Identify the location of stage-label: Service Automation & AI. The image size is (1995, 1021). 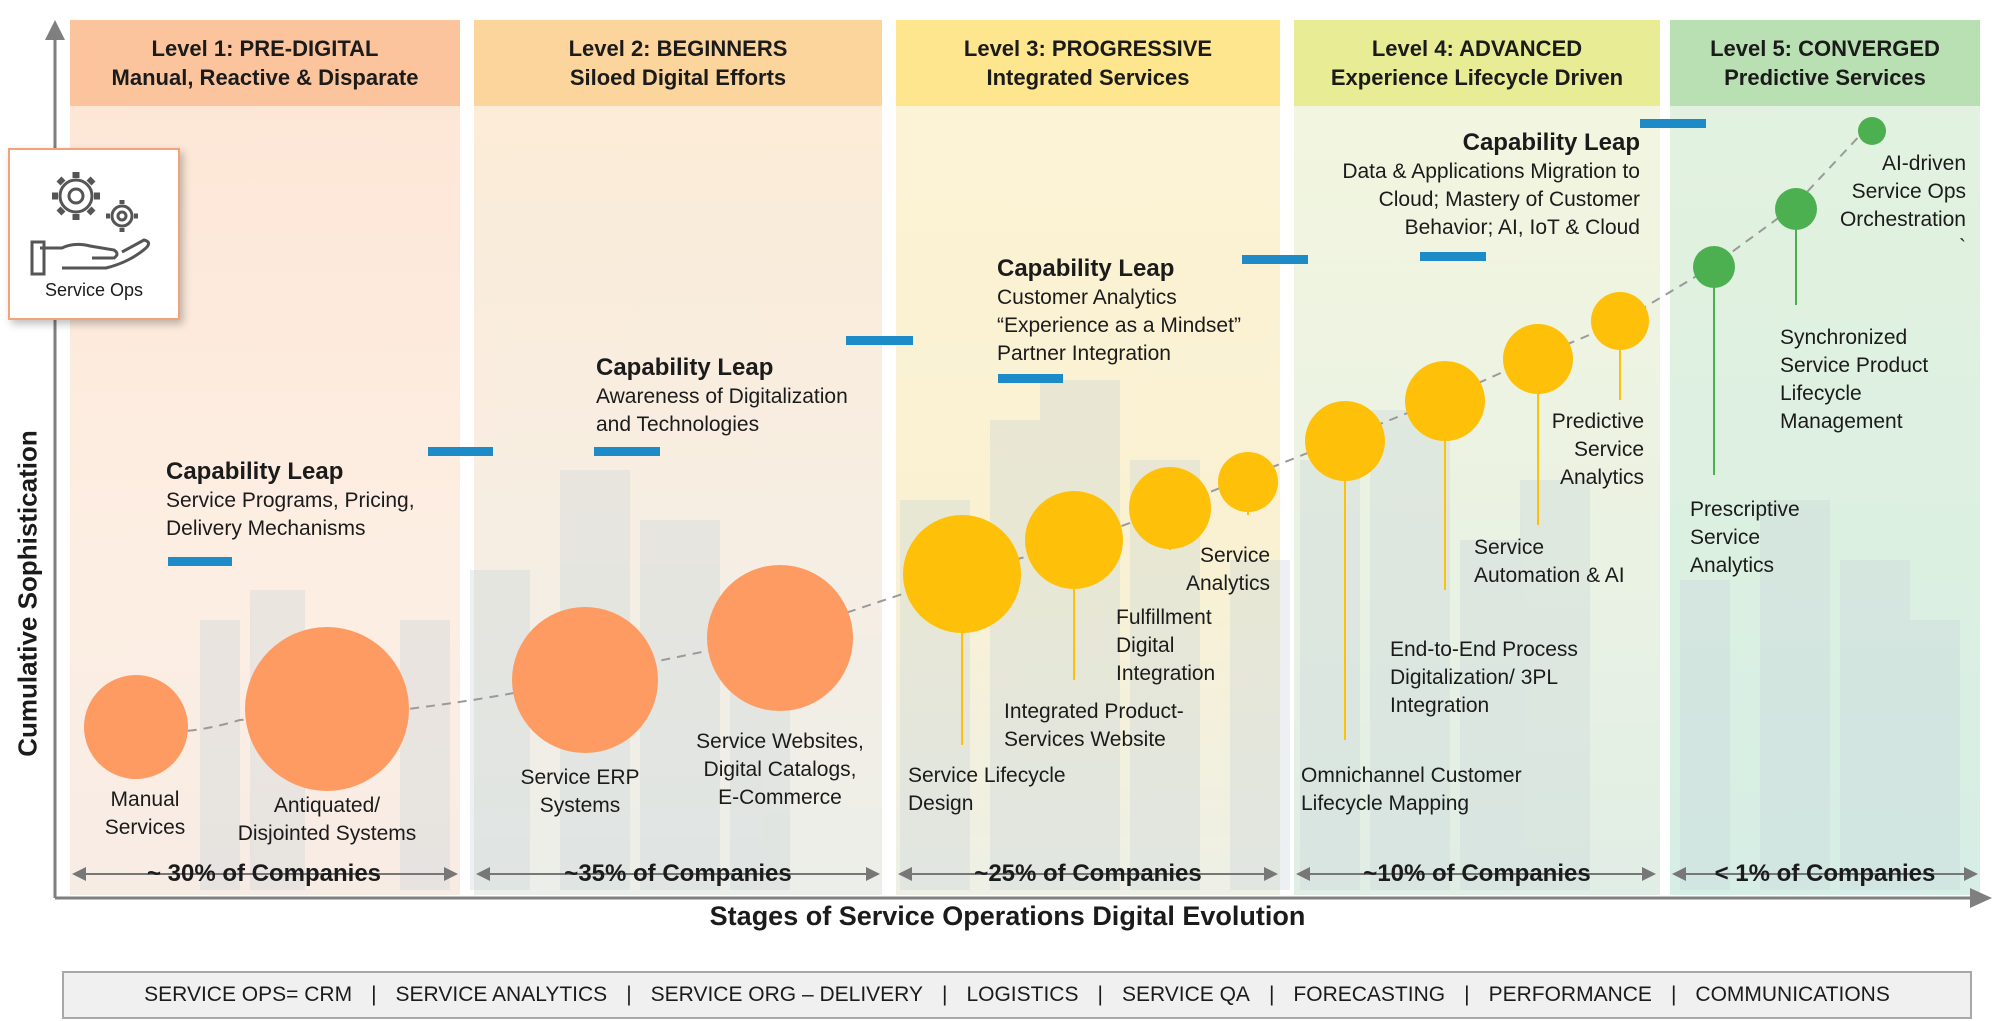
(1549, 561).